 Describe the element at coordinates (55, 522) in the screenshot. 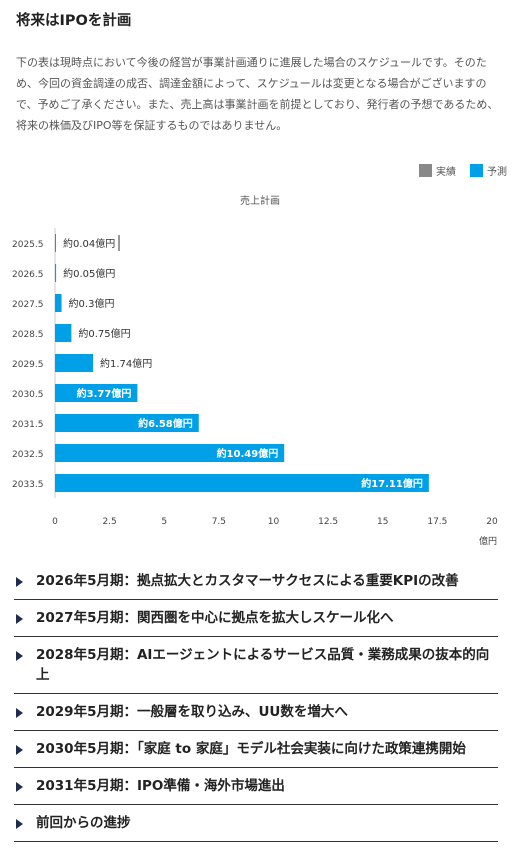

I see `x-tick-label: 0` at that location.